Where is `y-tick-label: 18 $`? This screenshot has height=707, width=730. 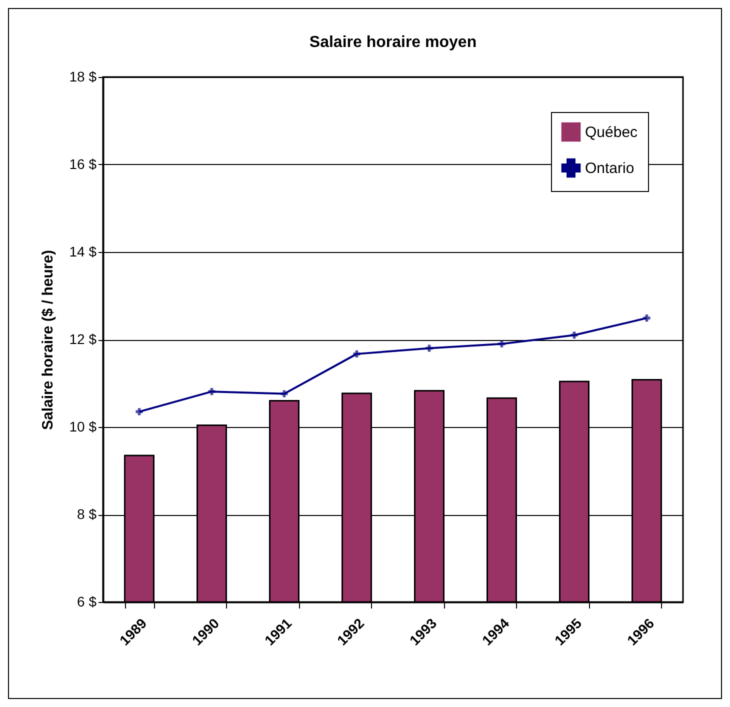
y-tick-label: 18 $ is located at coordinates (83, 76).